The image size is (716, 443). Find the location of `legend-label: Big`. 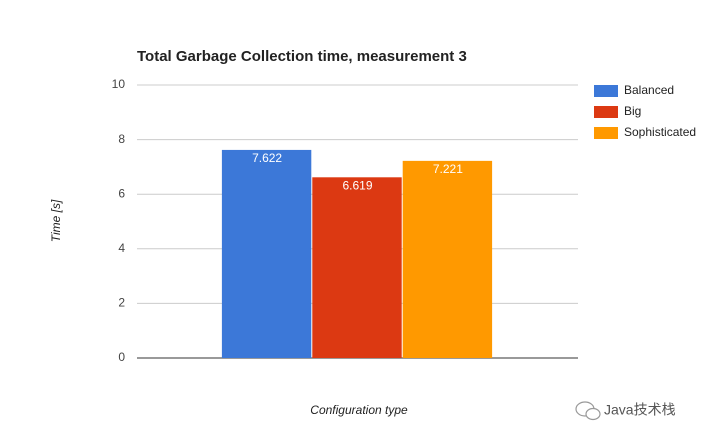

legend-label: Big is located at coordinates (632, 111).